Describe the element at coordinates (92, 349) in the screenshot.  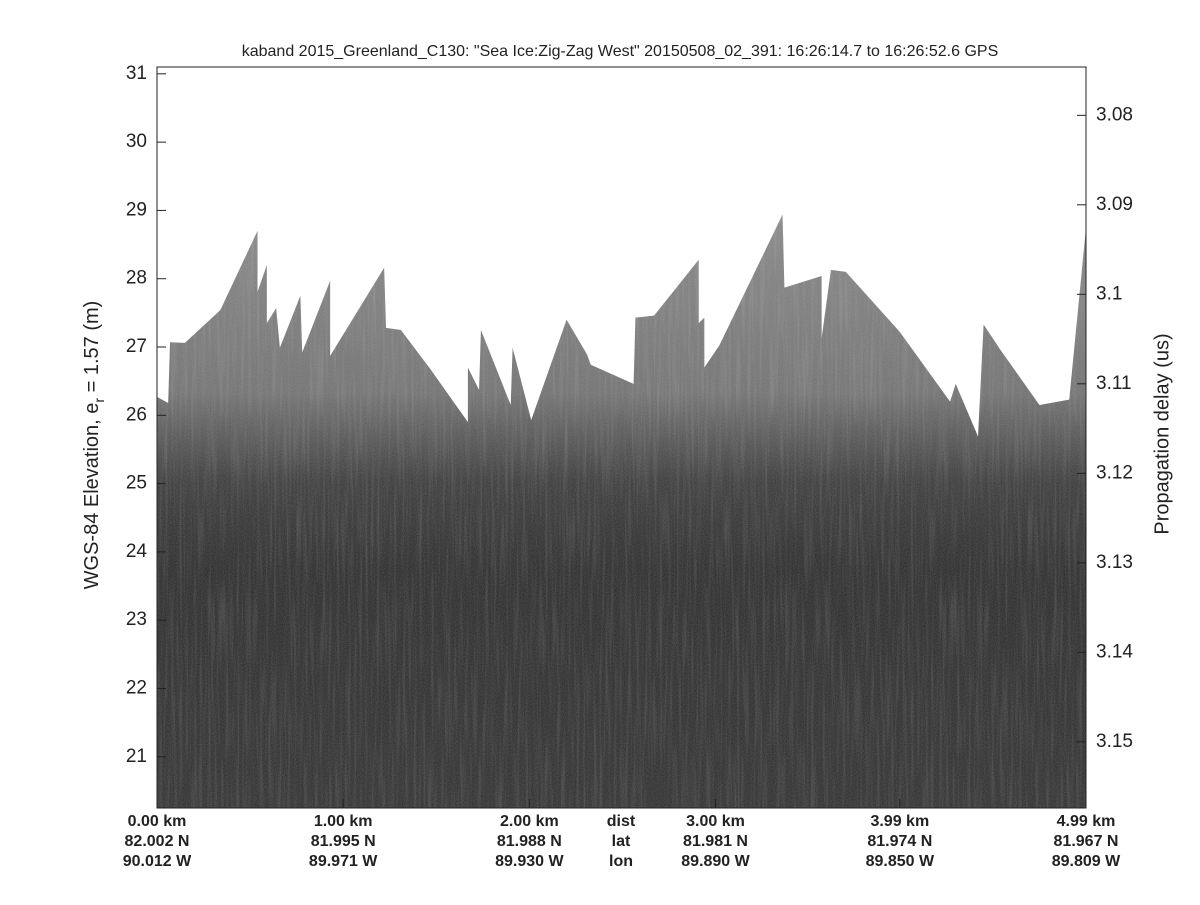
I see `y-label-suffix: = 1.57 (m)` at that location.